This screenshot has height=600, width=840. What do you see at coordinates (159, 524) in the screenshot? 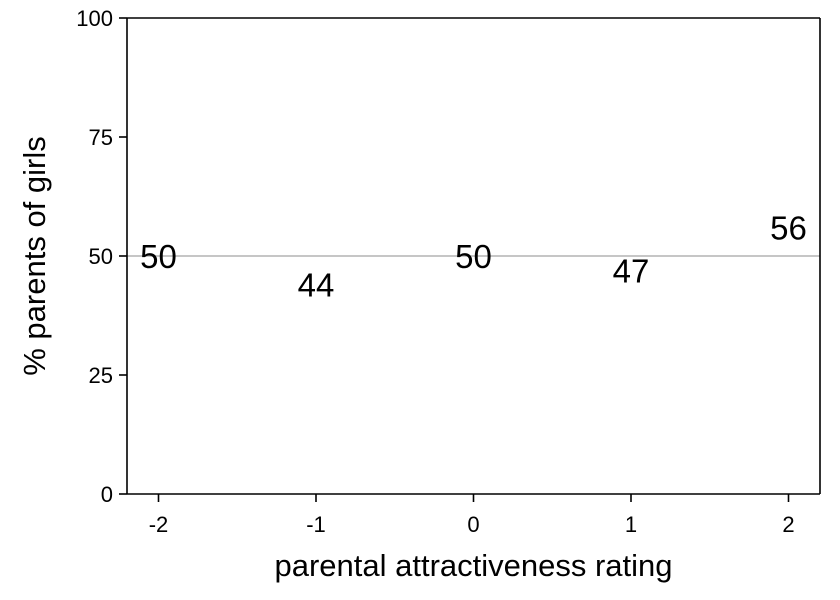
I see `x-tick-label: -2` at bounding box center [159, 524].